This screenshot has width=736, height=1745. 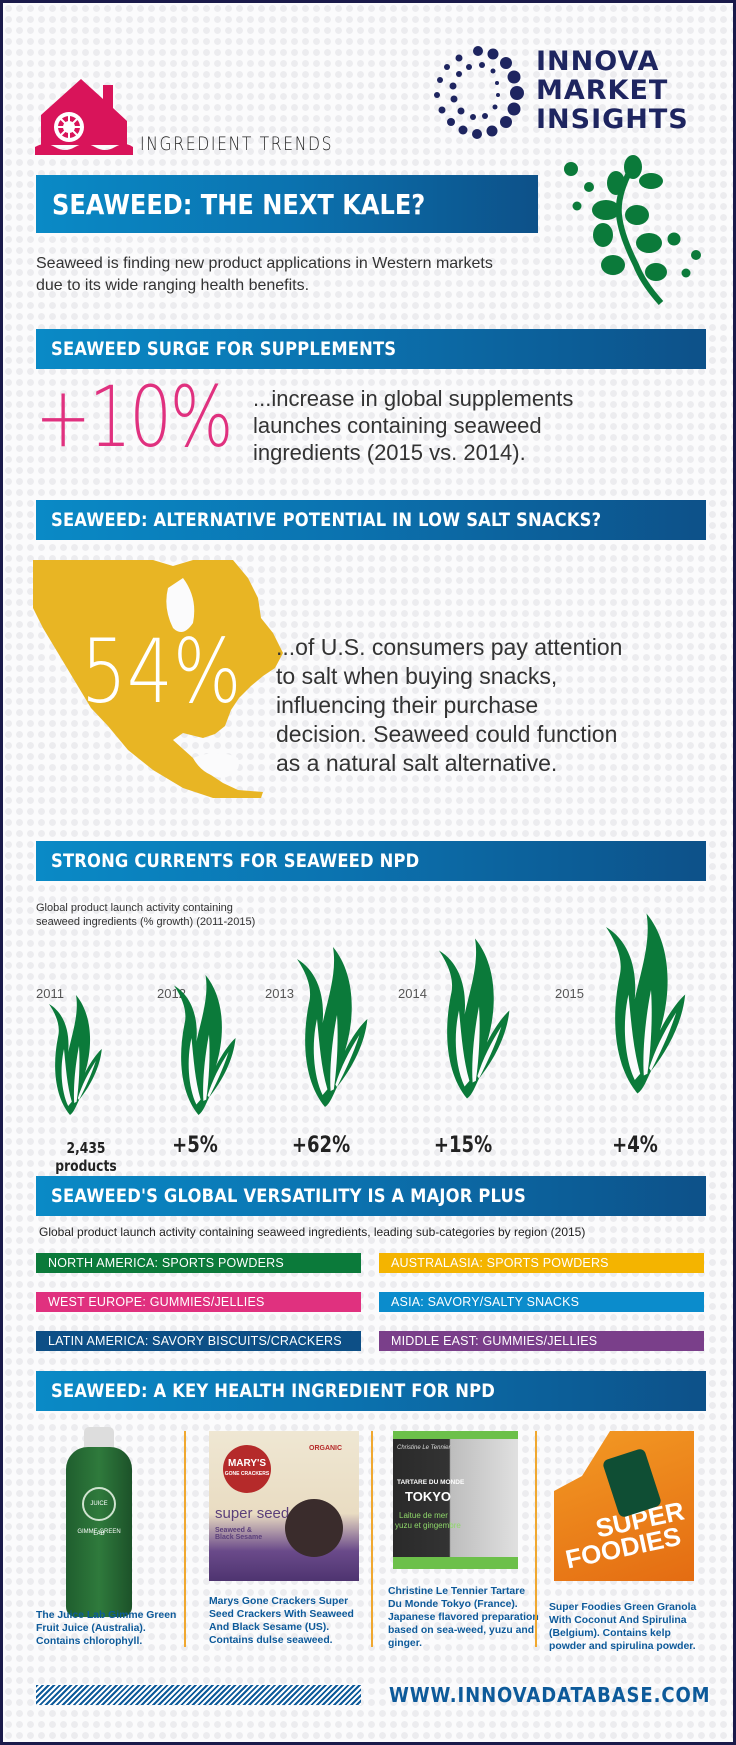 What do you see at coordinates (541, 1263) in the screenshot?
I see `region-tag-australasia: AUSTRALASIA: SPORTS POWDERS` at bounding box center [541, 1263].